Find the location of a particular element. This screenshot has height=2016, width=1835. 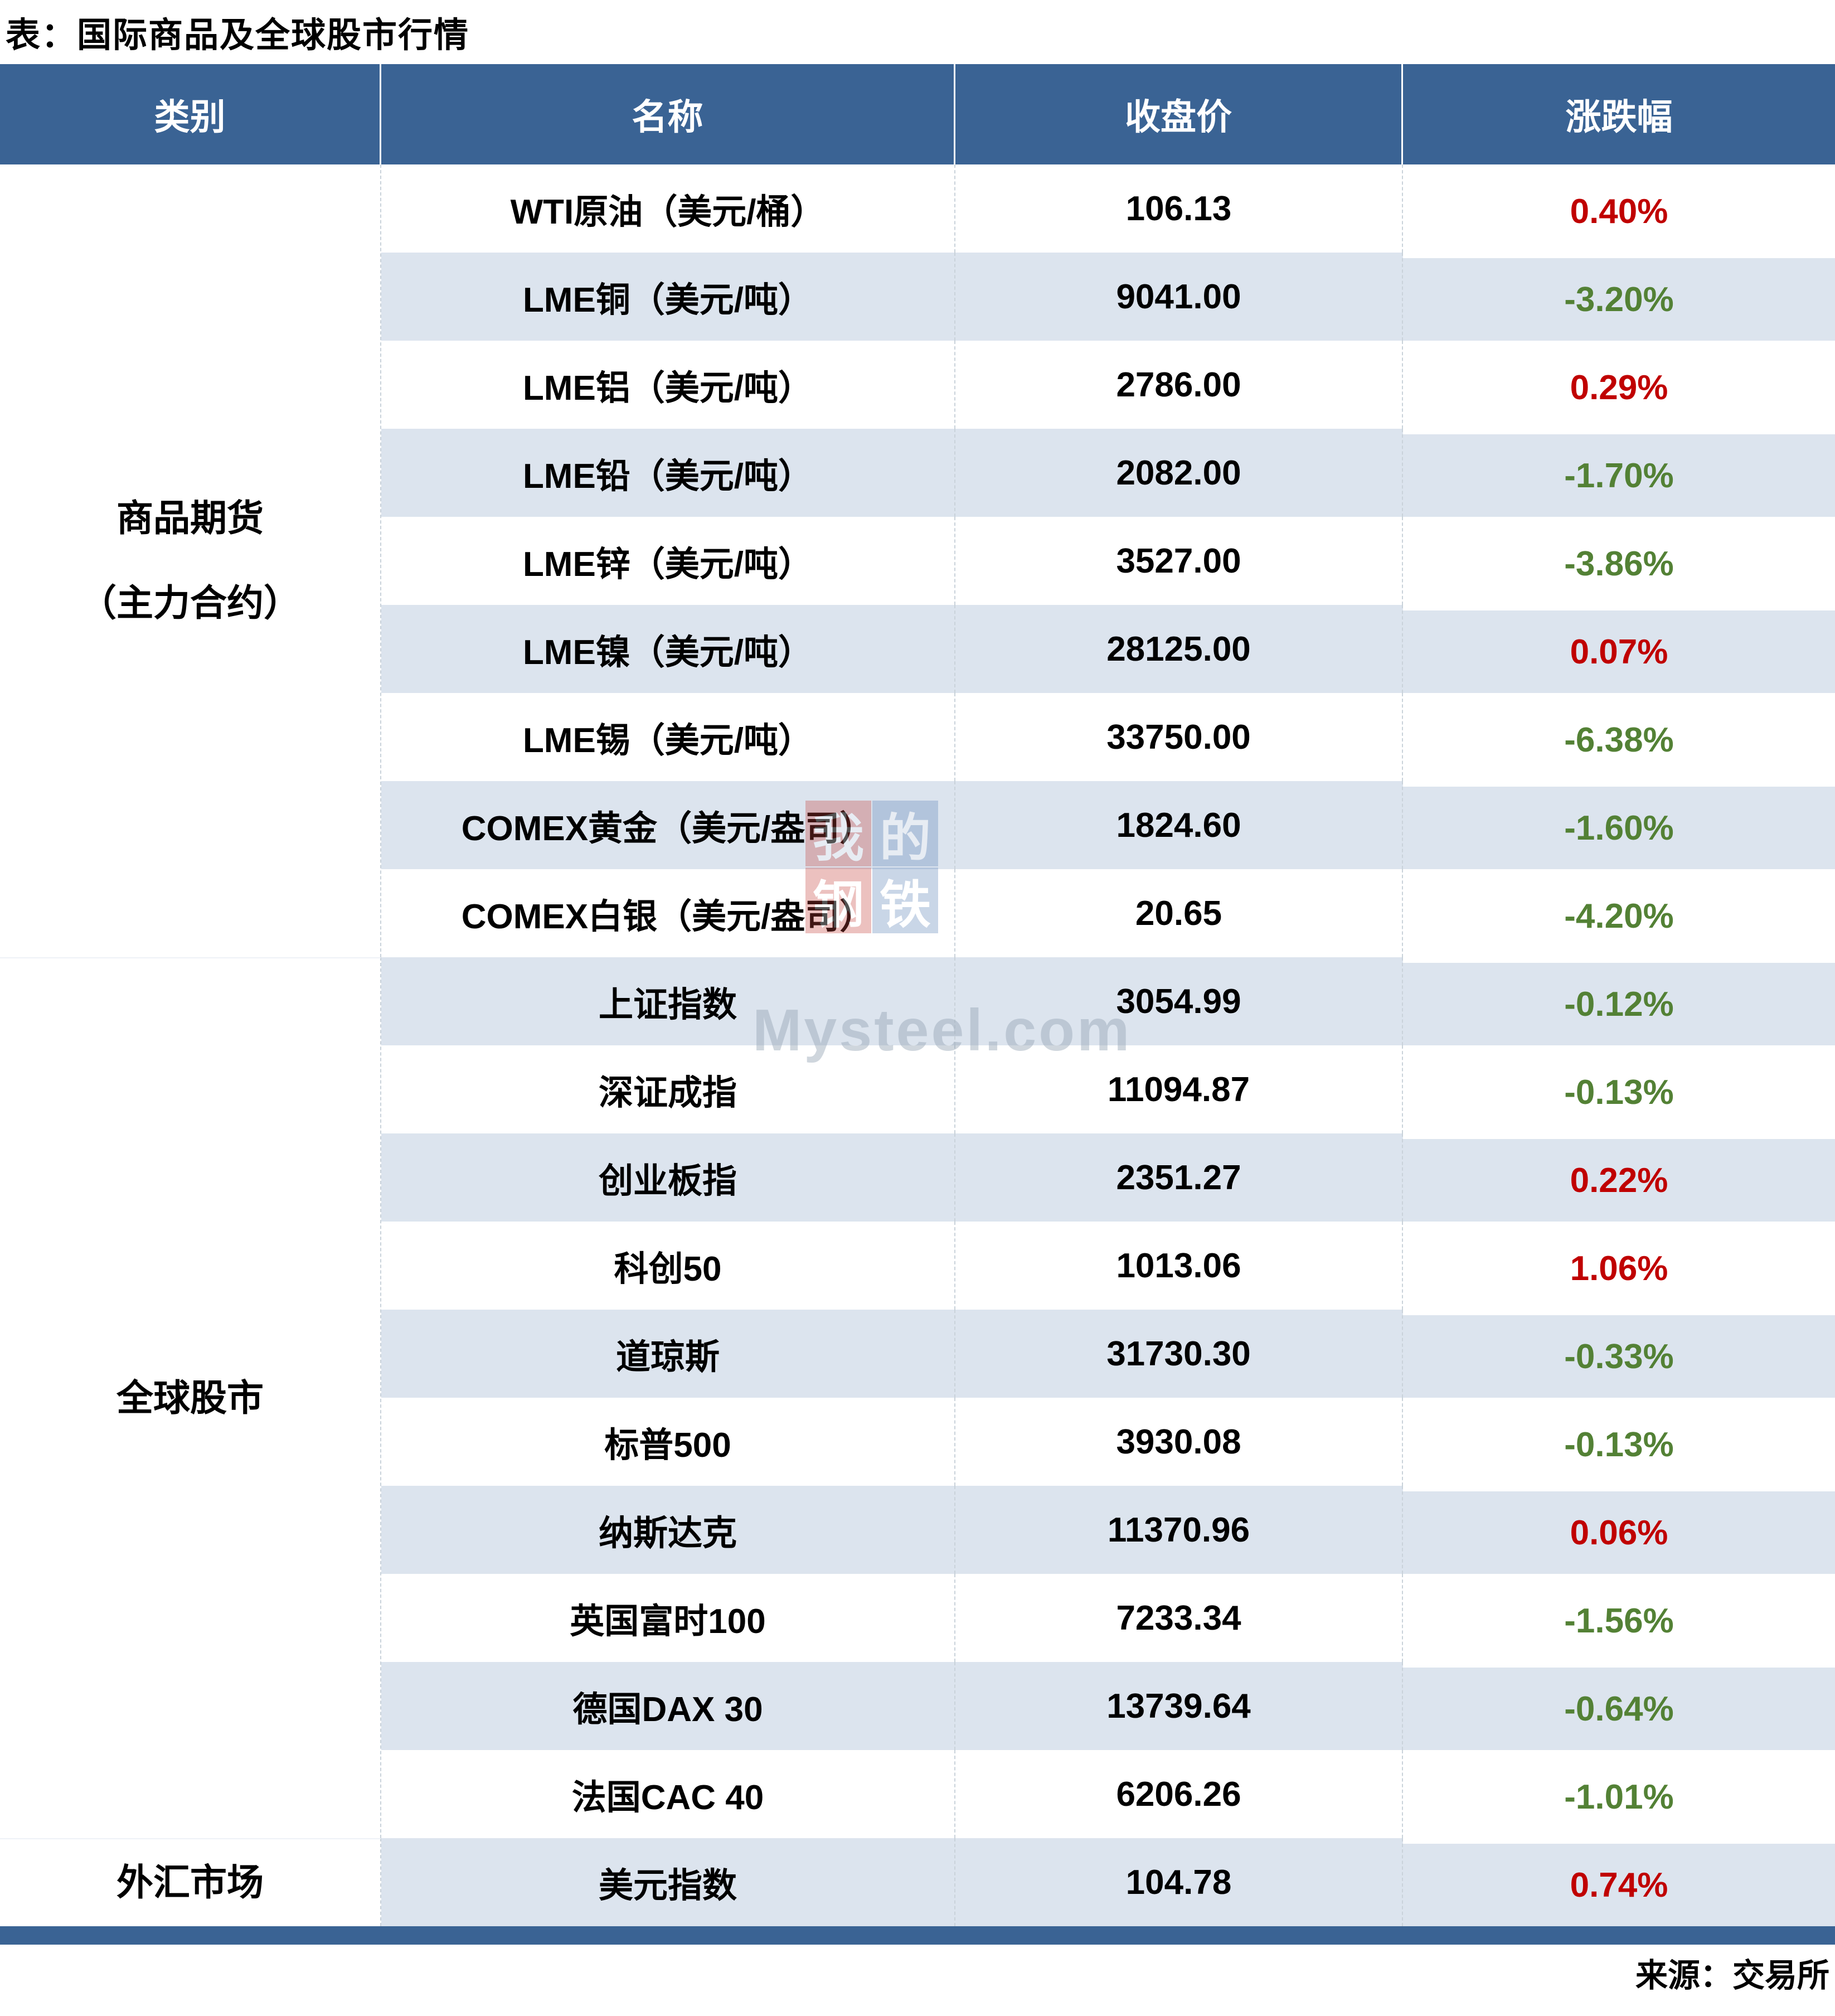

change-pct-cell: -1.56% is located at coordinates (1619, 1618).